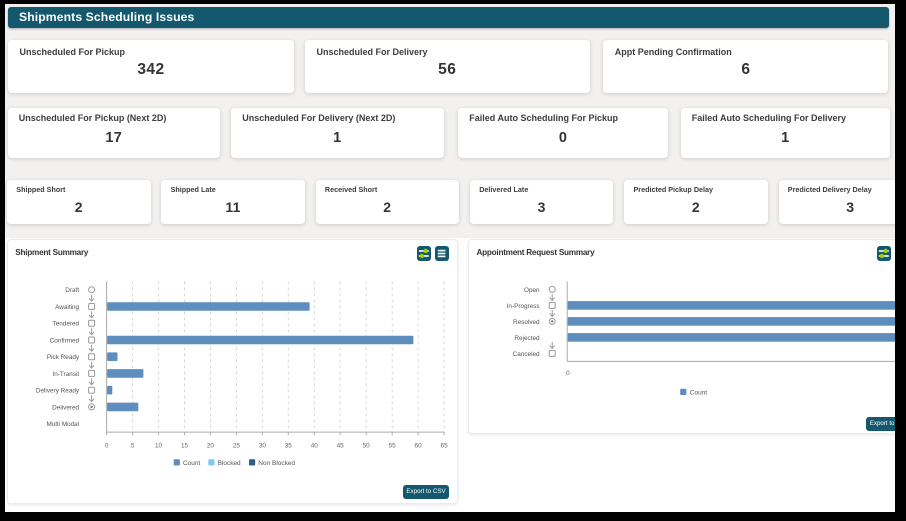 The image size is (906, 521). What do you see at coordinates (367, 445) in the screenshot?
I see `svg-text: 50` at bounding box center [367, 445].